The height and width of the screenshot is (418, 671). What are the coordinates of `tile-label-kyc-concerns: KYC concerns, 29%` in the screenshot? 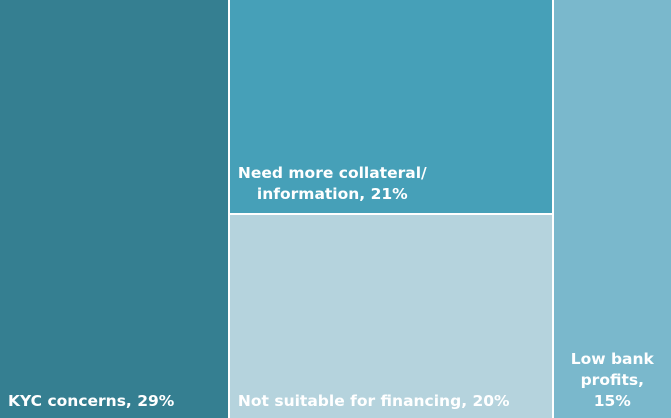 It's located at (91, 401).